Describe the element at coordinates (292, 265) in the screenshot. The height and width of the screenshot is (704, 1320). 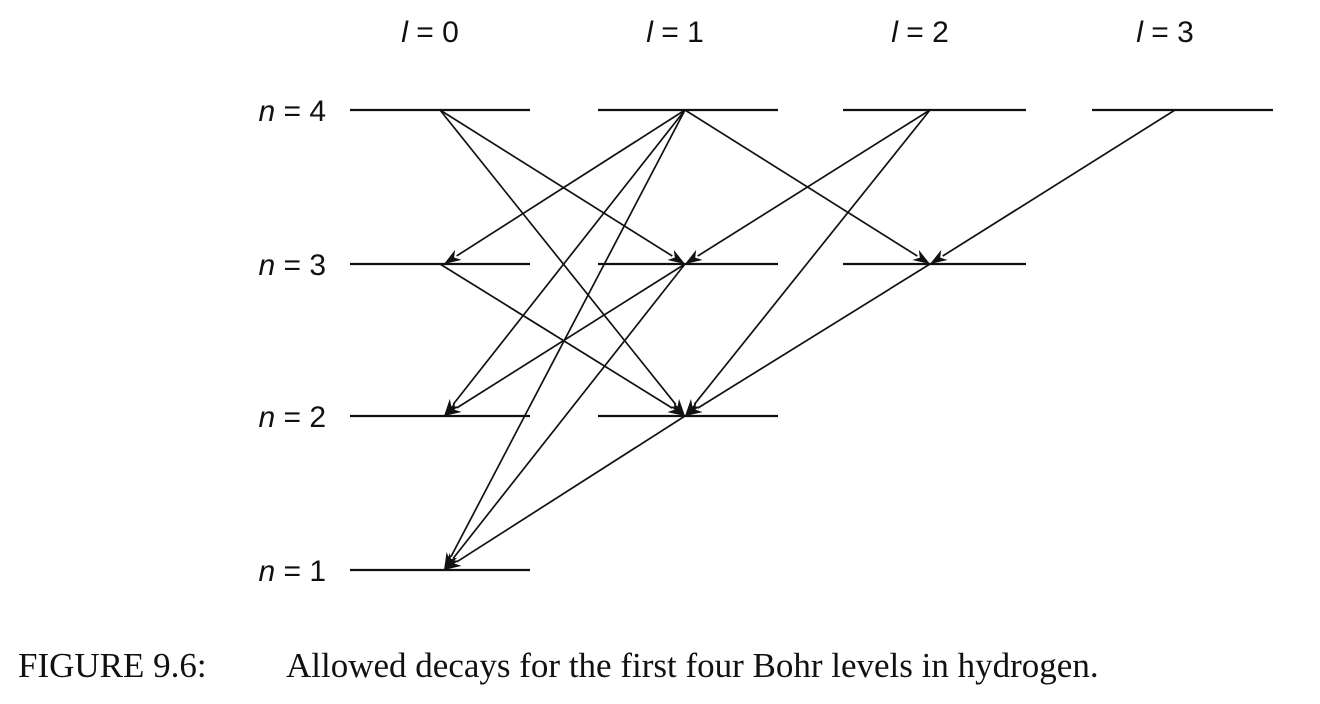
I see `row-label-n3: n = 3` at that location.